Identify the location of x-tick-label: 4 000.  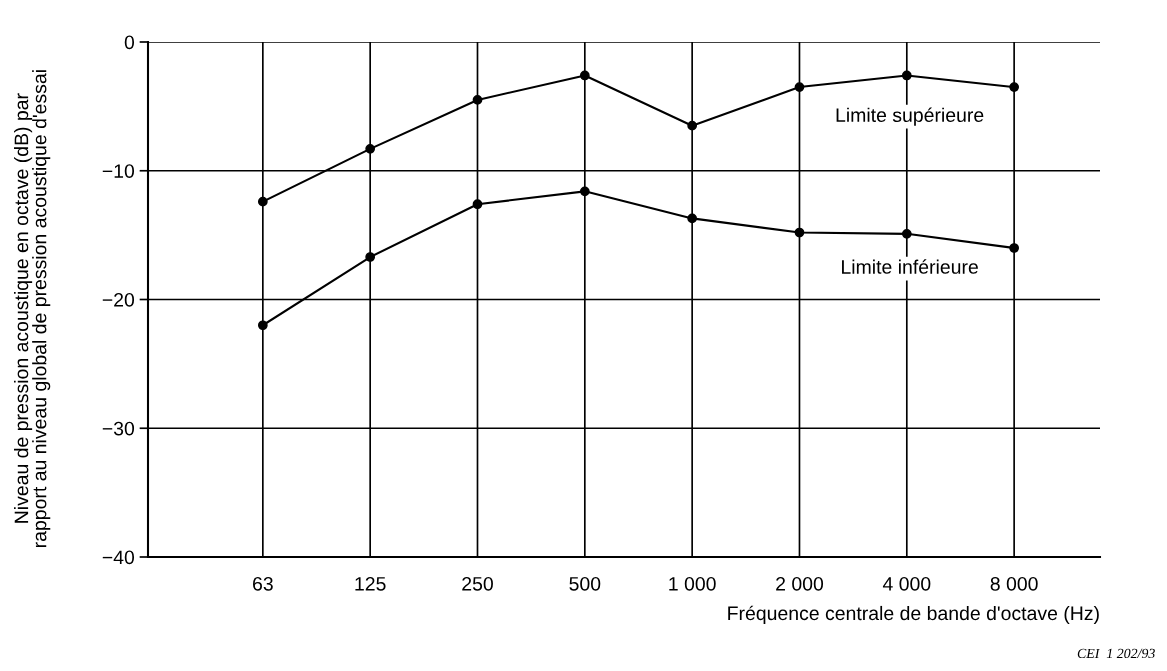
(906, 583).